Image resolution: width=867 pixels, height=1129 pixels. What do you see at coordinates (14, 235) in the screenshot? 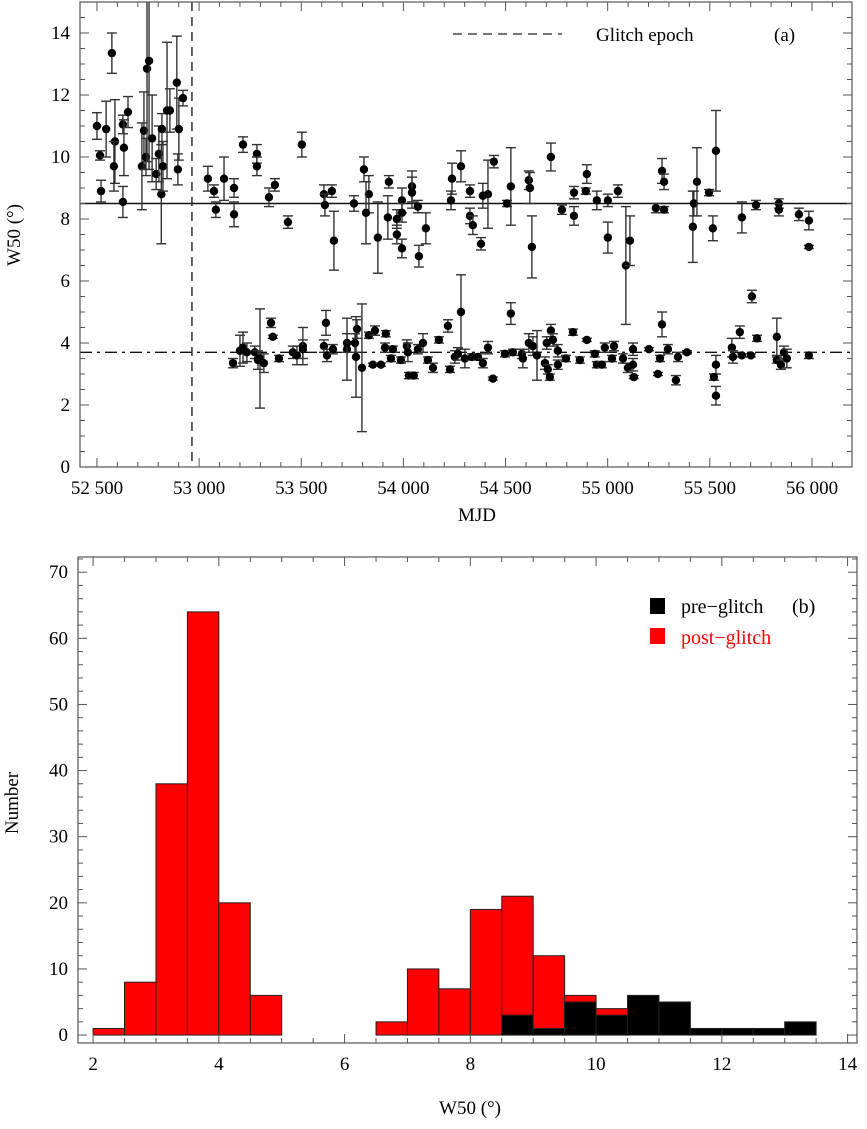
I see `y-axis-label: W50 (°)` at bounding box center [14, 235].